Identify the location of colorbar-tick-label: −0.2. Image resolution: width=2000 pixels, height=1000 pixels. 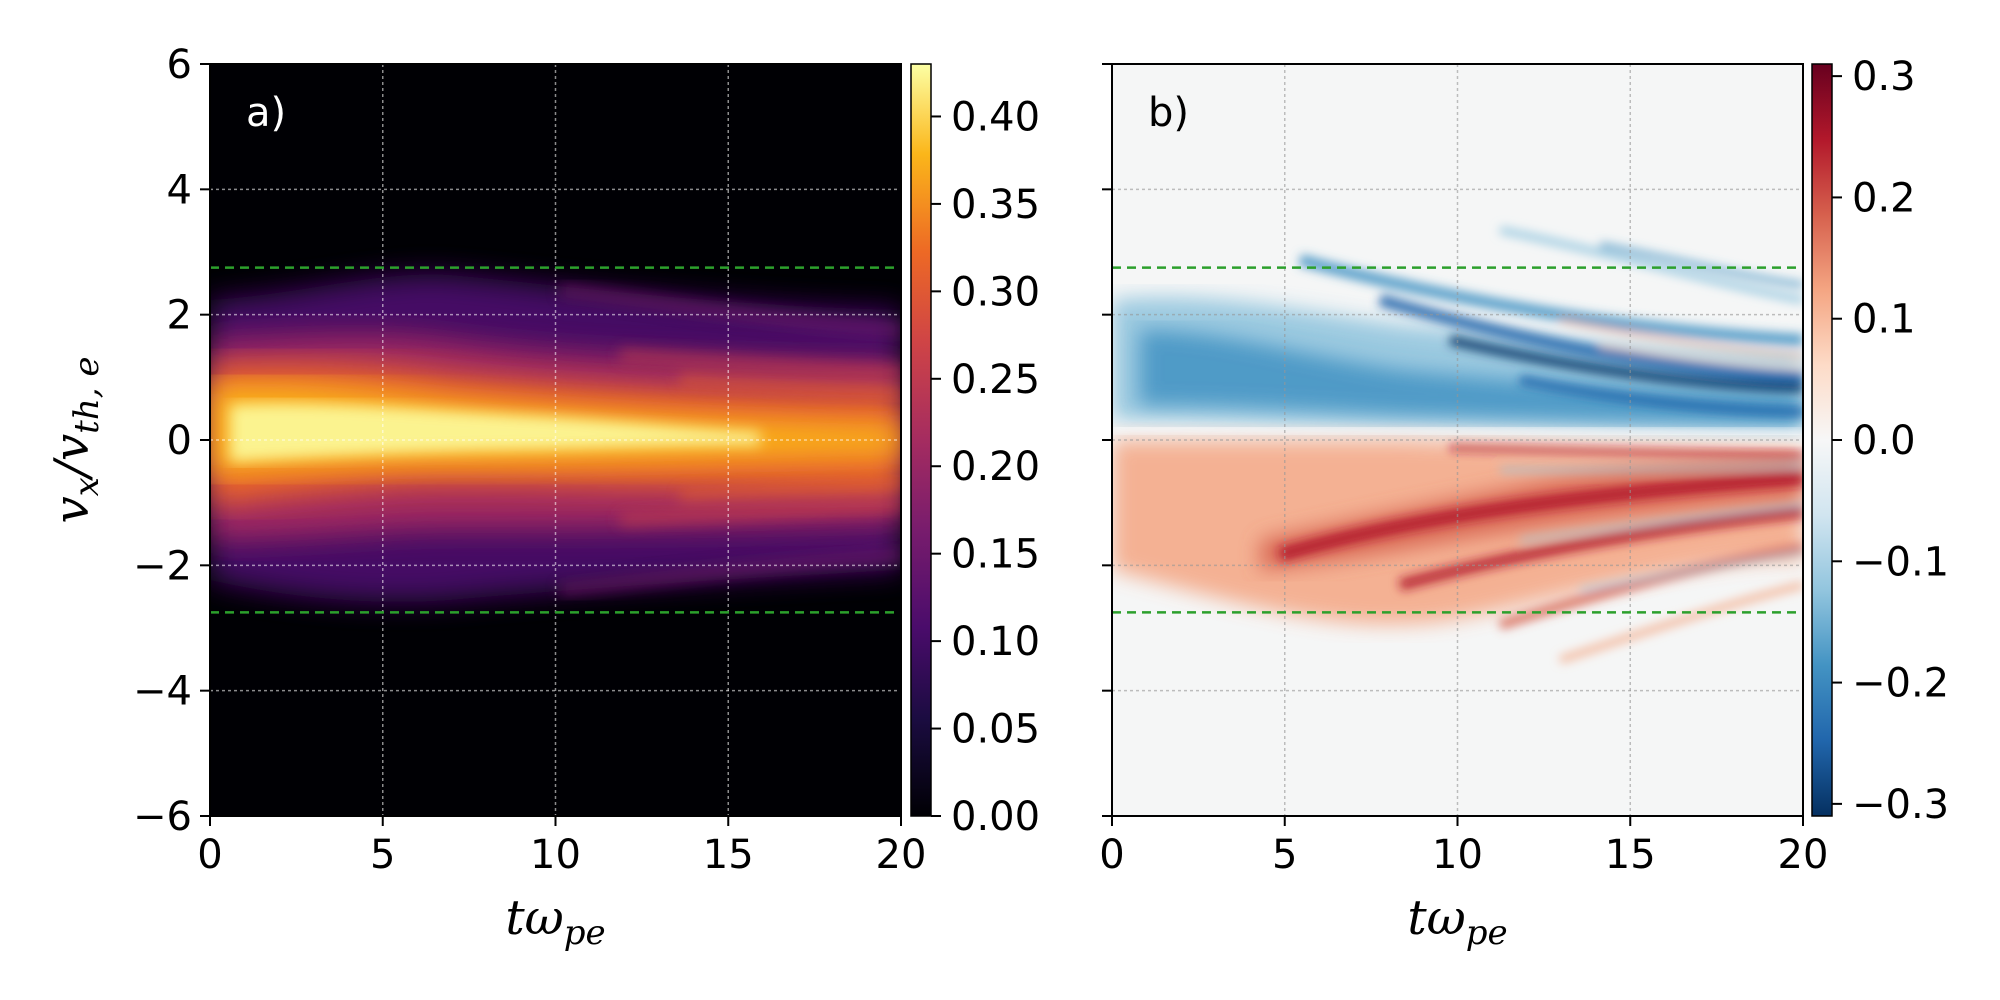
(1900, 684).